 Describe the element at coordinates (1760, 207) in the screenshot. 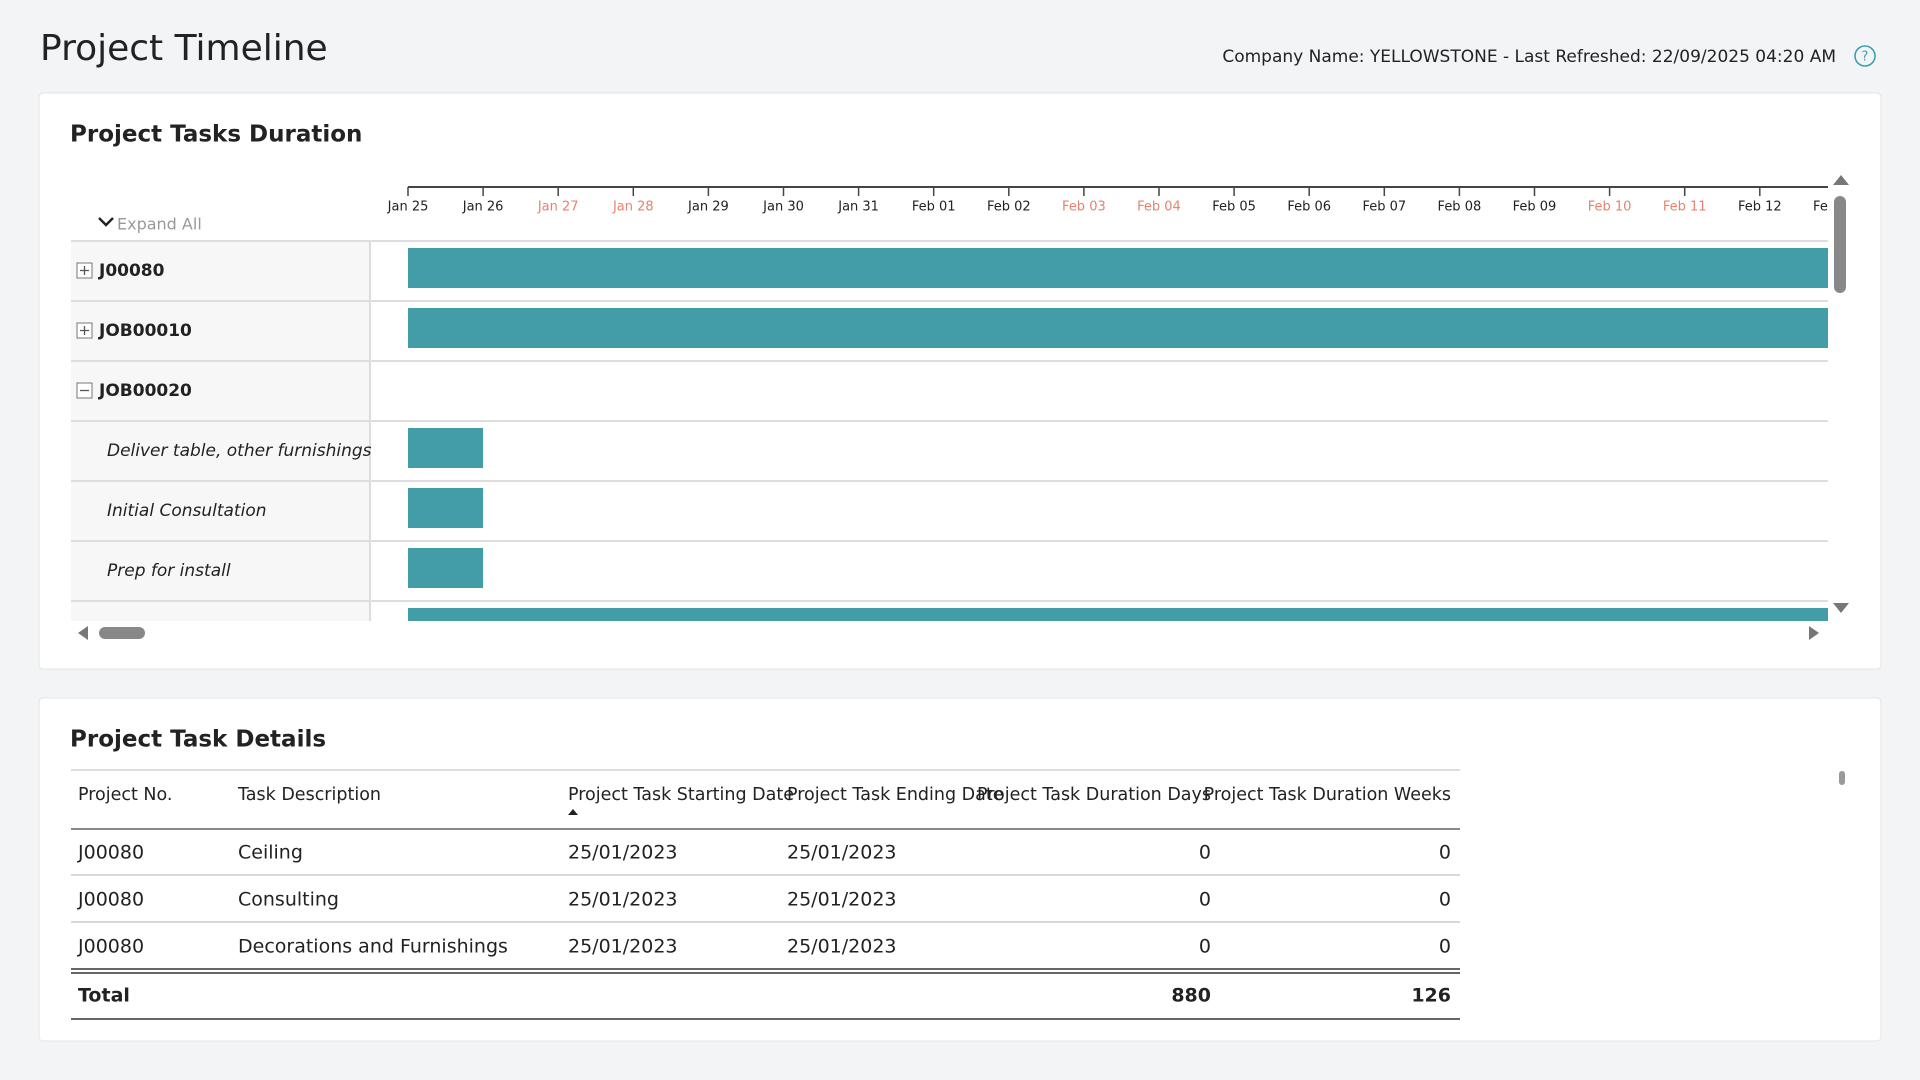

I see `date-label: Feb 12` at that location.